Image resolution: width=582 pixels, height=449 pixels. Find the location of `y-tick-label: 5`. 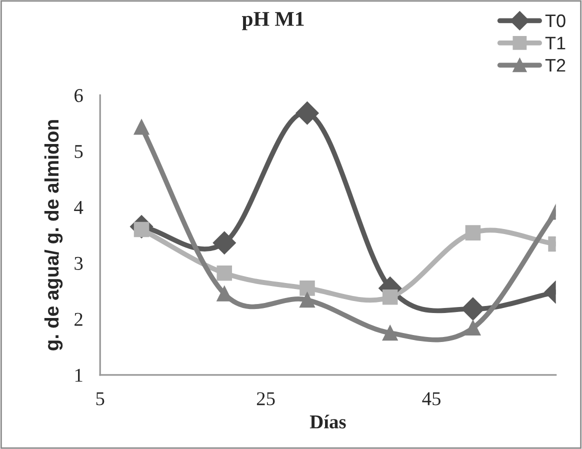

y-tick-label: 5 is located at coordinates (78, 151).